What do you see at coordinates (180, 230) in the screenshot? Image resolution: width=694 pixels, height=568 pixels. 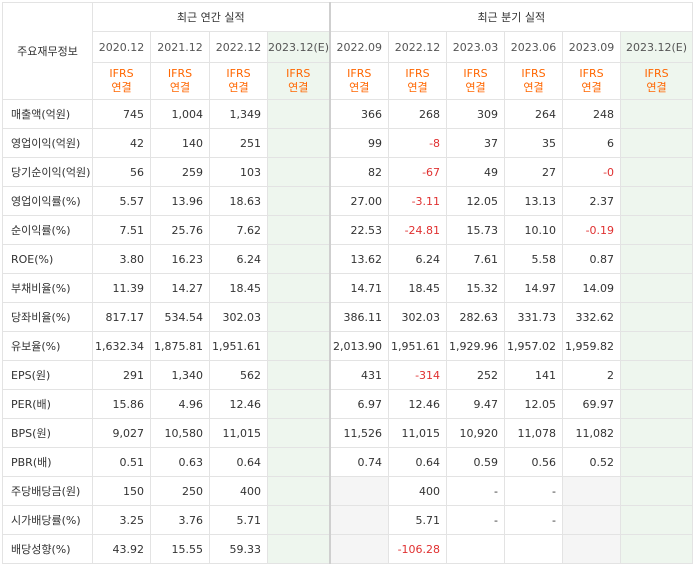 I see `annual-value-cell: 25.76` at bounding box center [180, 230].